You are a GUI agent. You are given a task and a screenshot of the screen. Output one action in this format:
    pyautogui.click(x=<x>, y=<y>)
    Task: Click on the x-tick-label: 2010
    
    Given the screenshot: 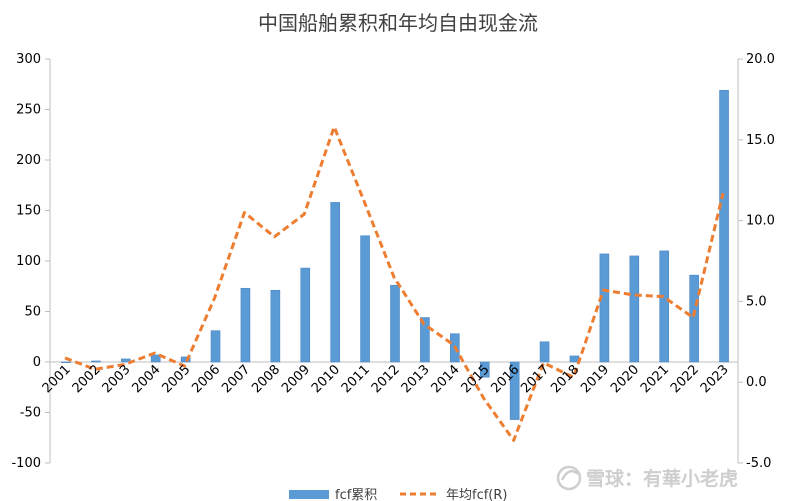 What is the action you would take?
    pyautogui.click(x=326, y=379)
    